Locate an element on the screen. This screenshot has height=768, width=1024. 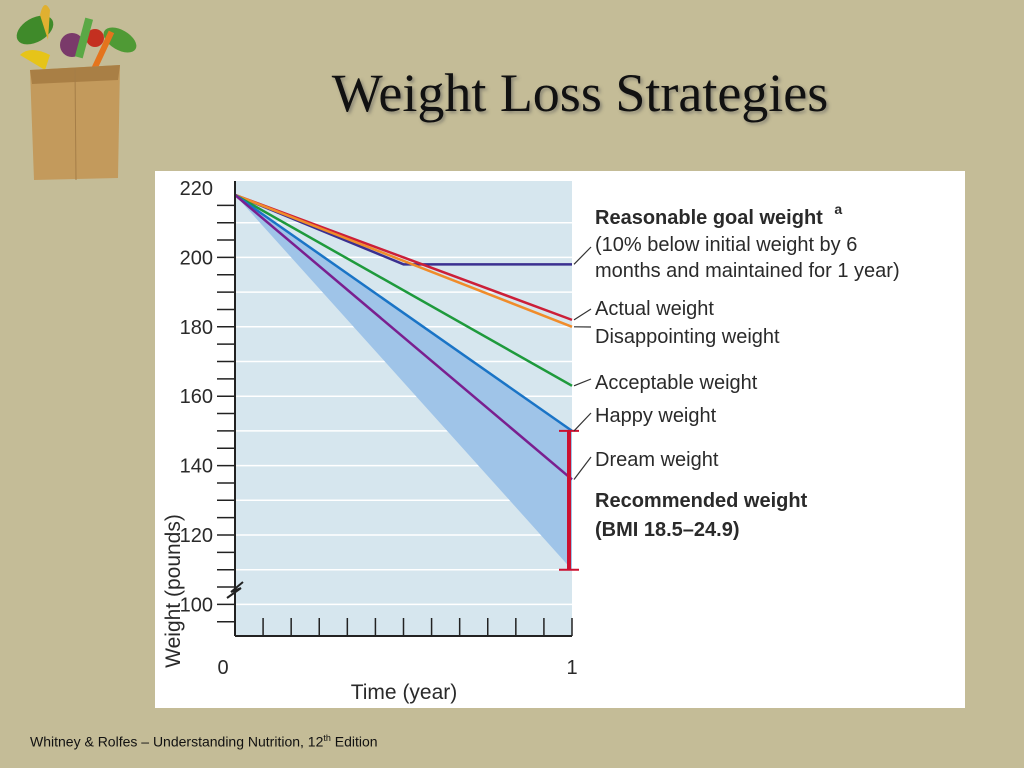
series-lines is located at coordinates (403, 337).